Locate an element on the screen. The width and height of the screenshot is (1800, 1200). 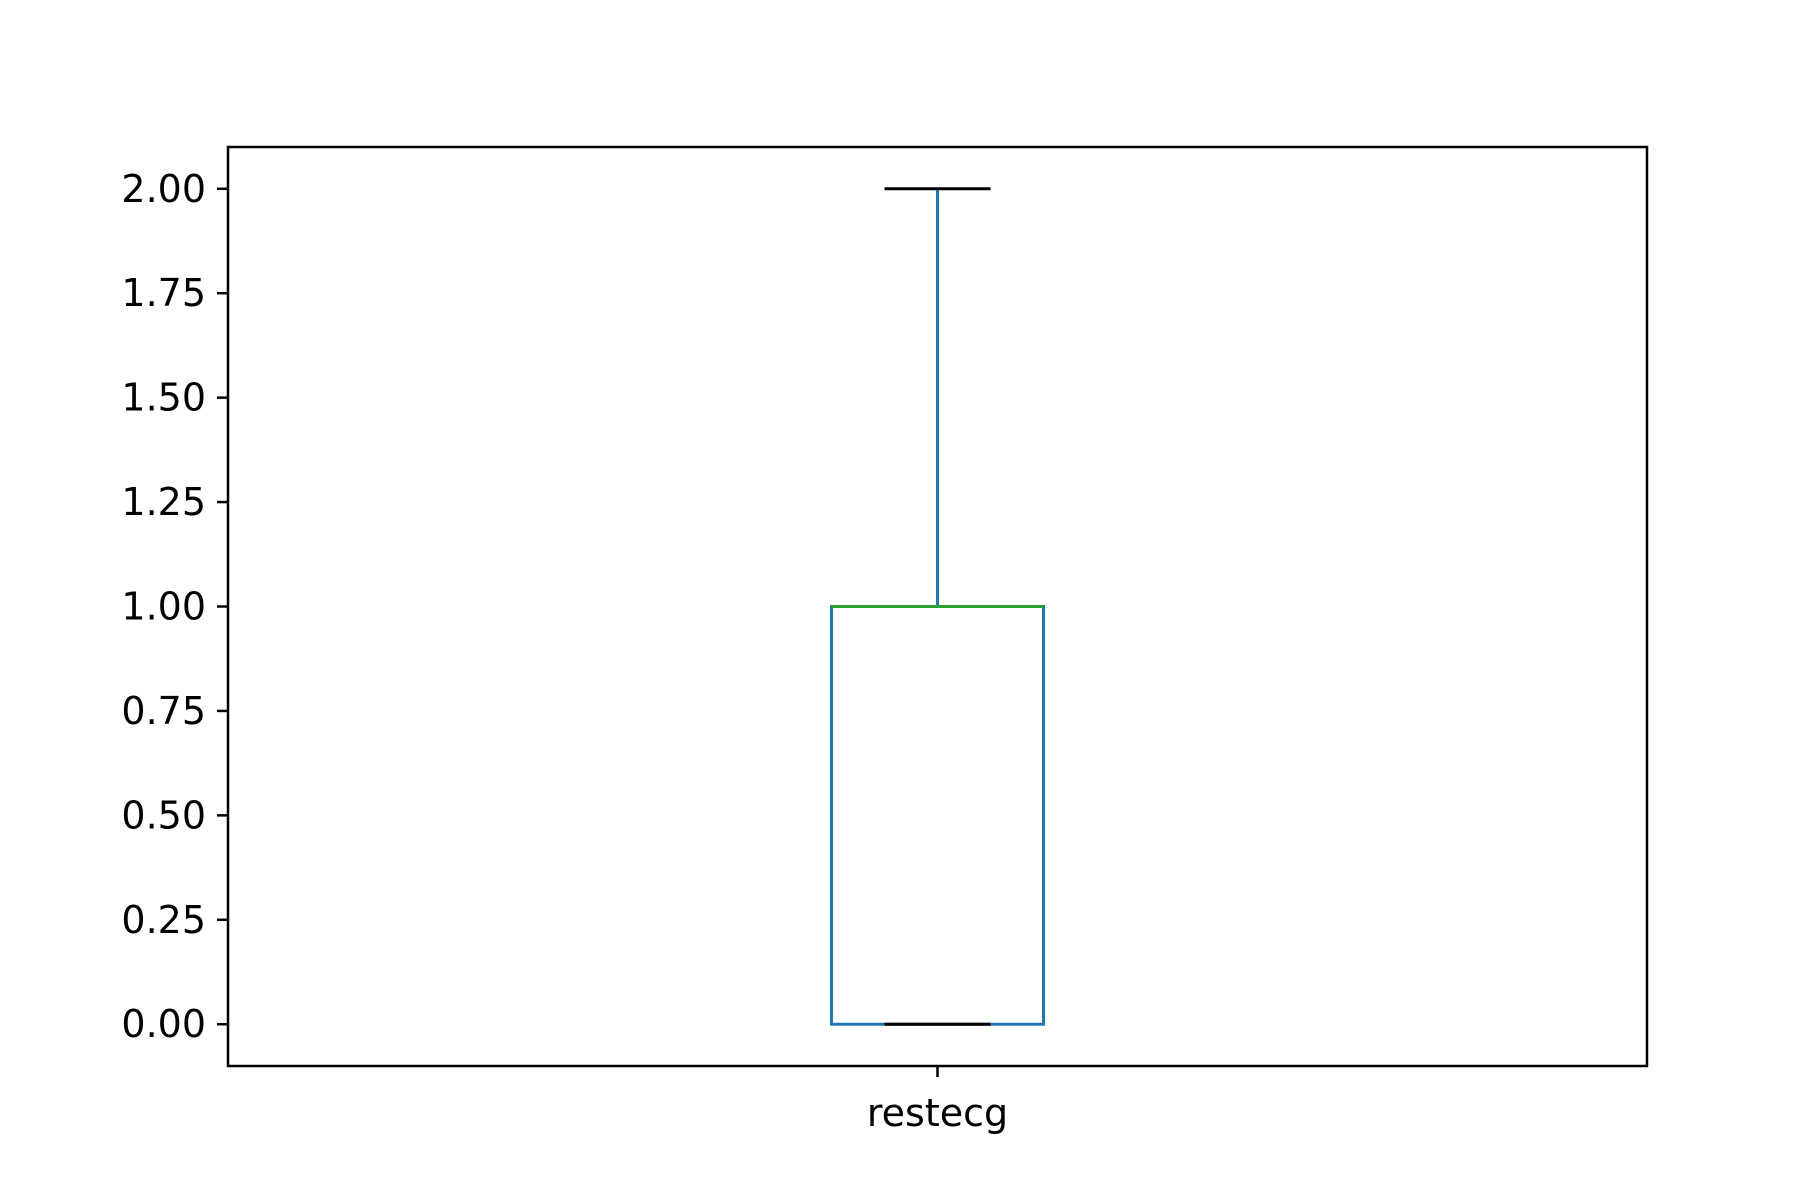
y-tick-label: 0.50 is located at coordinates (163, 815).